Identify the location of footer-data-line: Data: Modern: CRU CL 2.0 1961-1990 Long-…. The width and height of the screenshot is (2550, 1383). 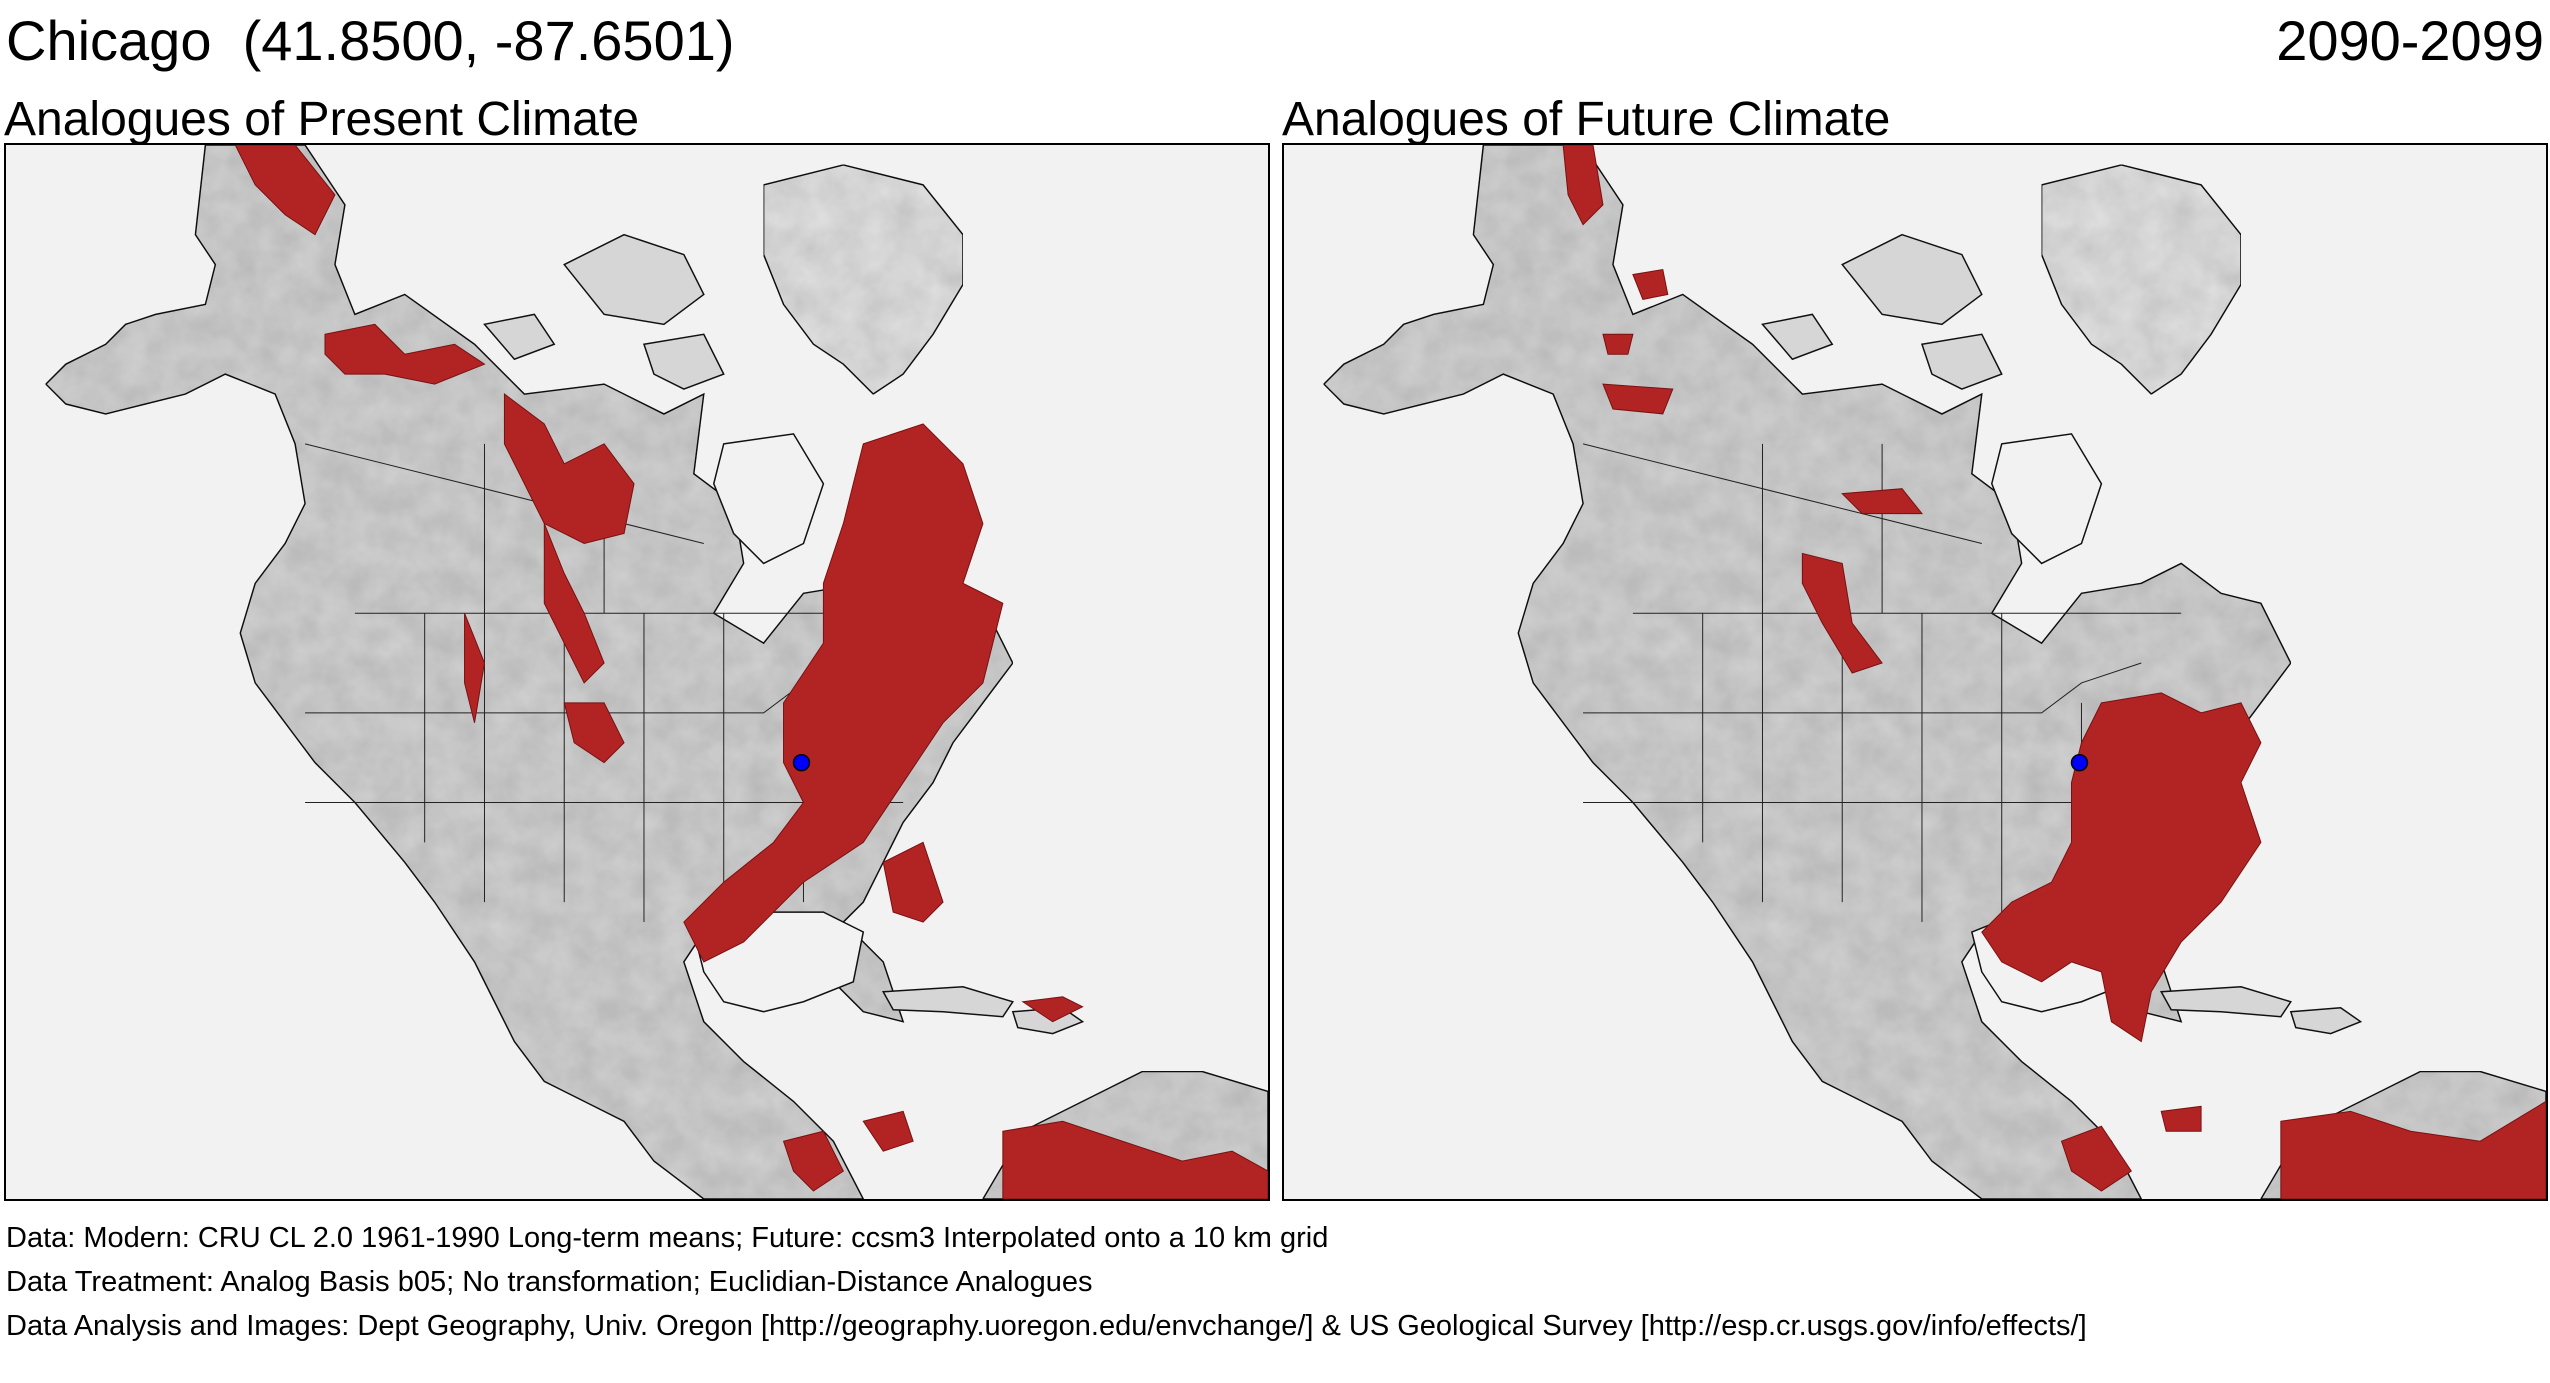
(667, 1238).